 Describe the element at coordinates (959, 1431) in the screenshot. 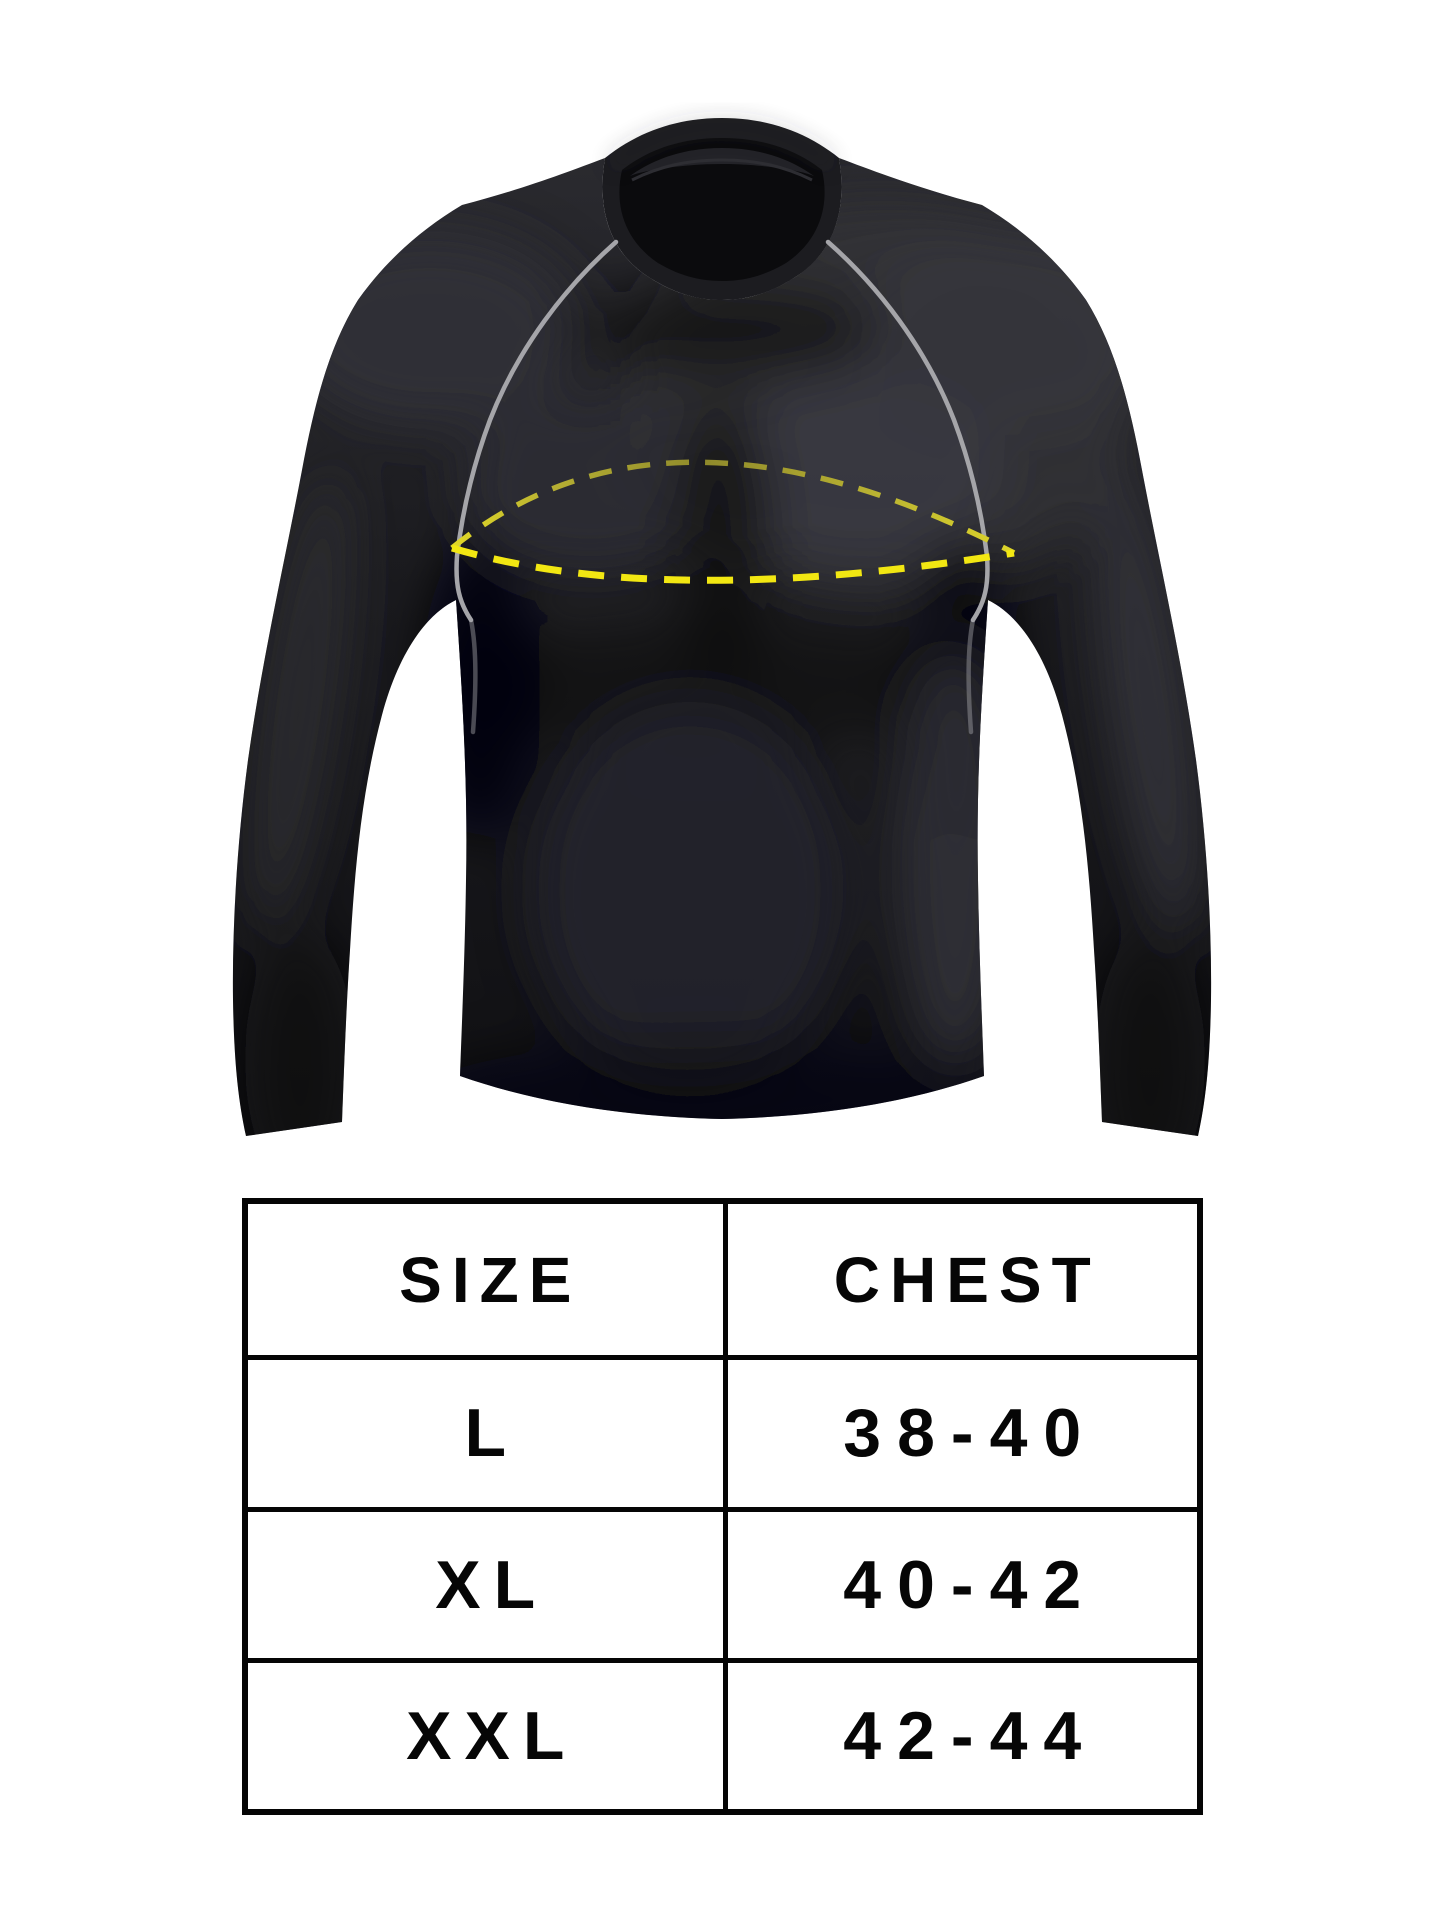

I see `chest-cell-l: 38-40` at that location.